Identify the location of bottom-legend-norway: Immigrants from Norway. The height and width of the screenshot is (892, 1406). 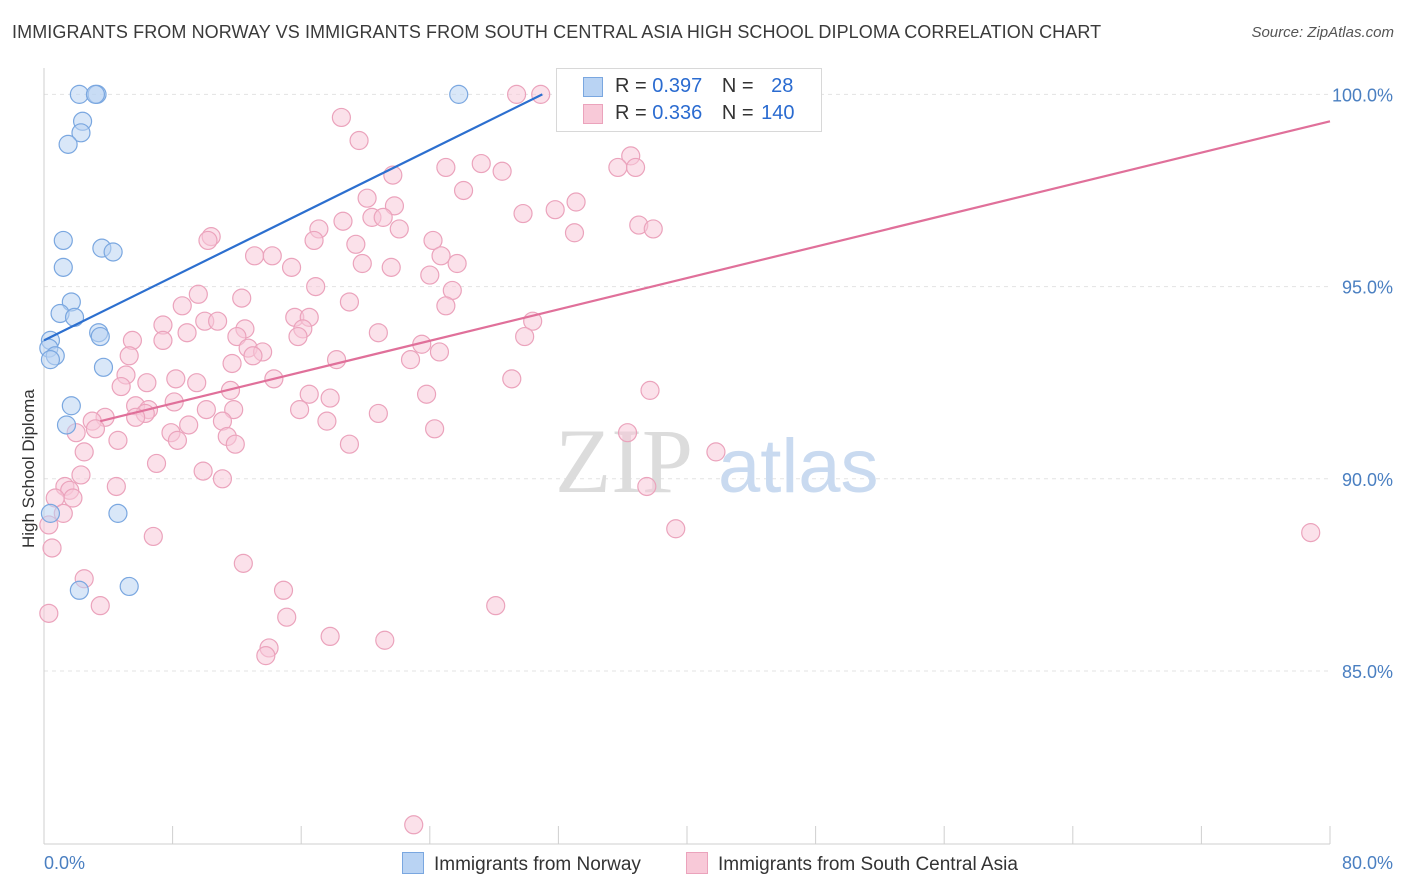
(521, 864).